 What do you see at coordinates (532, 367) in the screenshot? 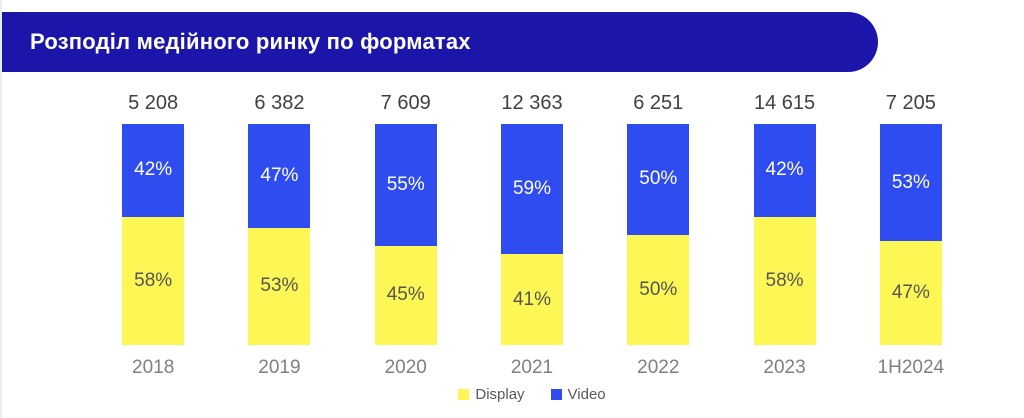
I see `x-axis-label: 2021` at bounding box center [532, 367].